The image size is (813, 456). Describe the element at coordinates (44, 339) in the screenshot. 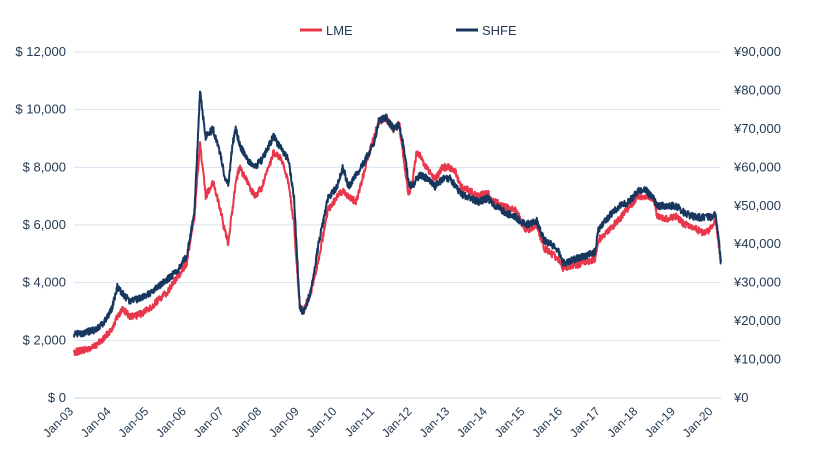

I see `y-left-tick-label: $ 2,000` at that location.